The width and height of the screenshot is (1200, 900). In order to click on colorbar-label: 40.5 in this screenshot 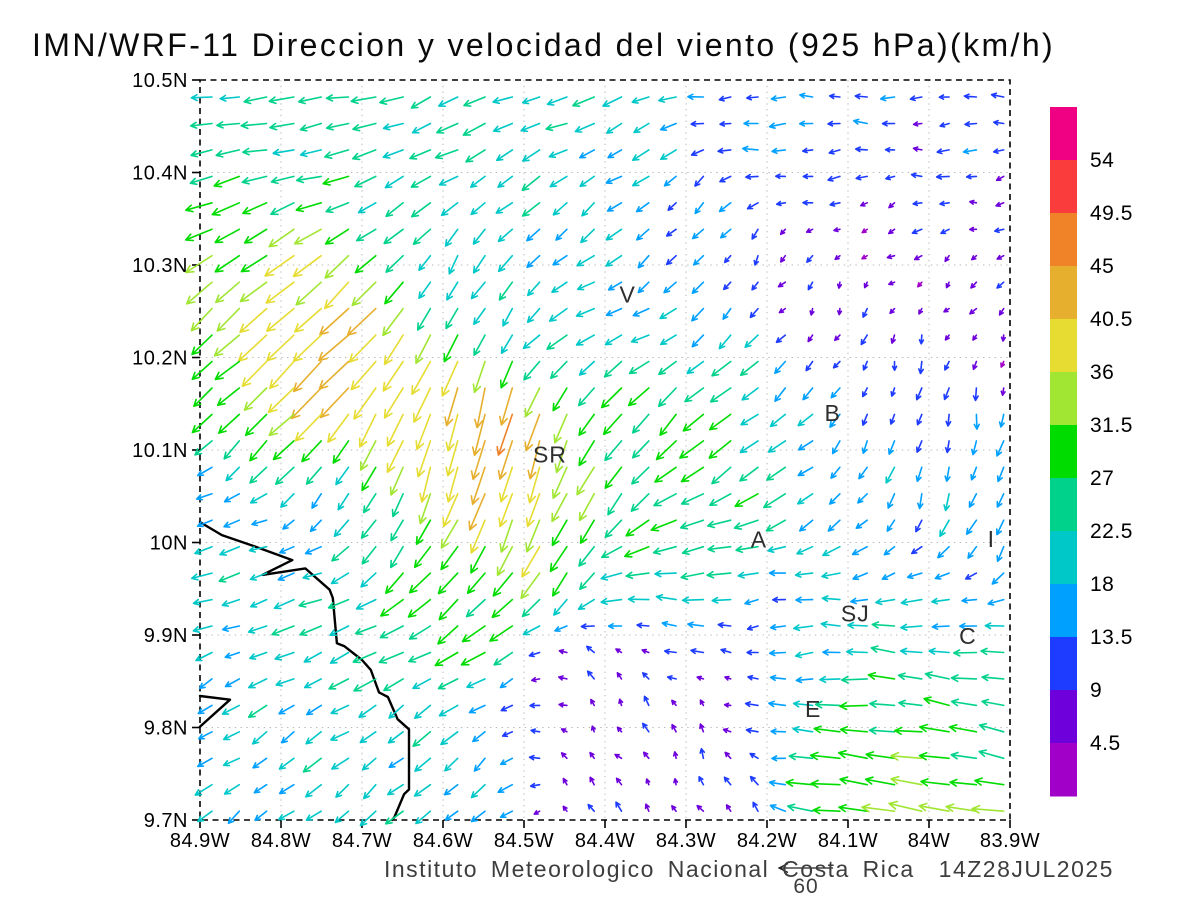, I will do `click(1111, 319)`.